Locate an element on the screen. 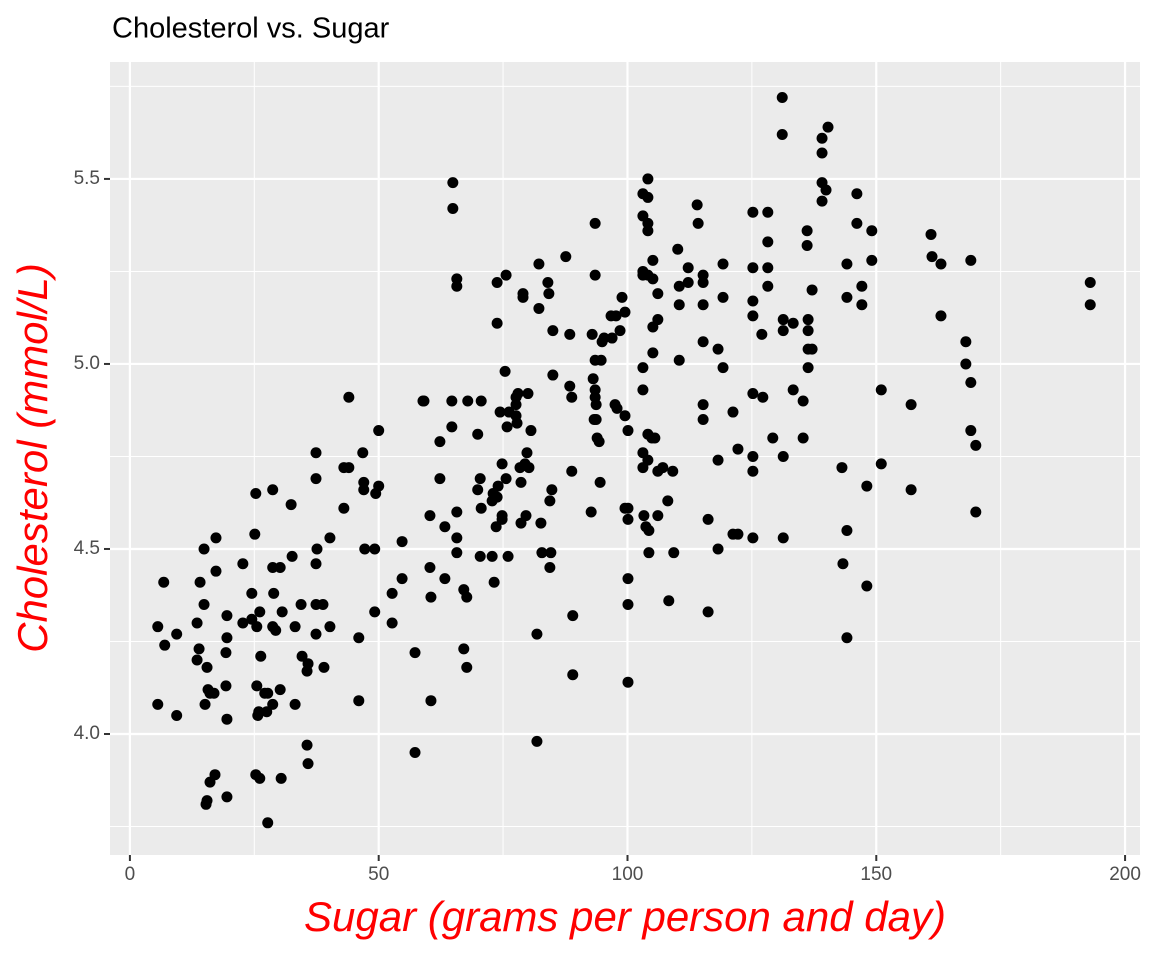  y-tick-label: 5.0 is located at coordinates (87, 363).